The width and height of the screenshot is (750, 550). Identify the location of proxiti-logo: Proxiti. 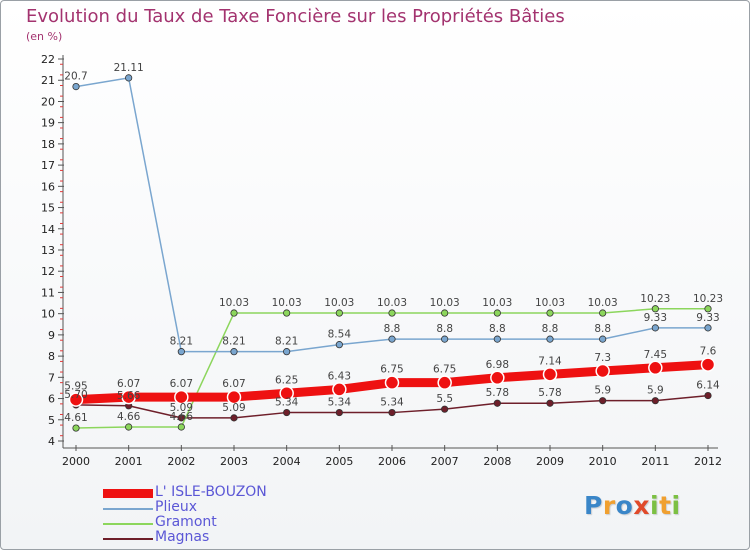
(632, 505).